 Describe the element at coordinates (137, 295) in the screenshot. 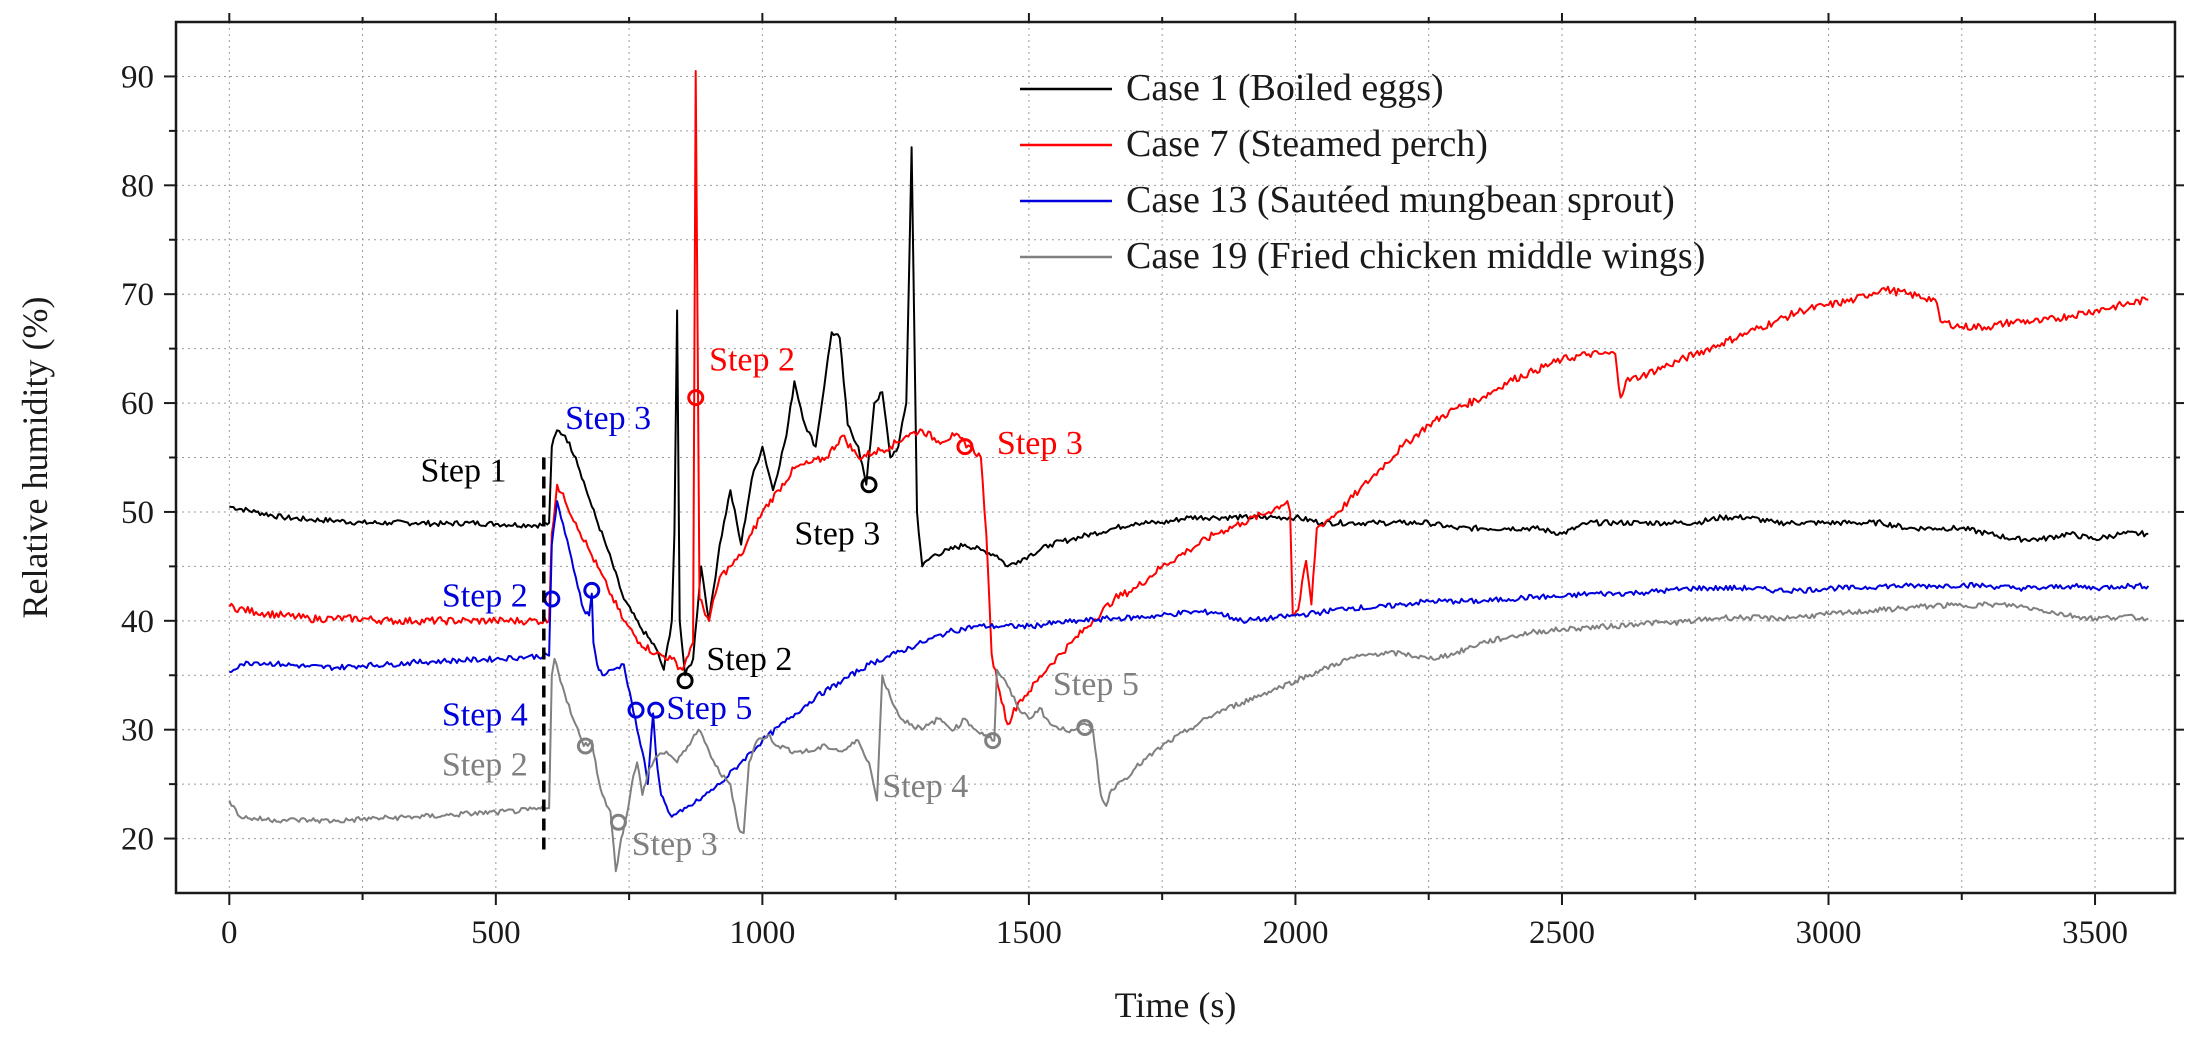

I see `y-tick-label: 70` at that location.